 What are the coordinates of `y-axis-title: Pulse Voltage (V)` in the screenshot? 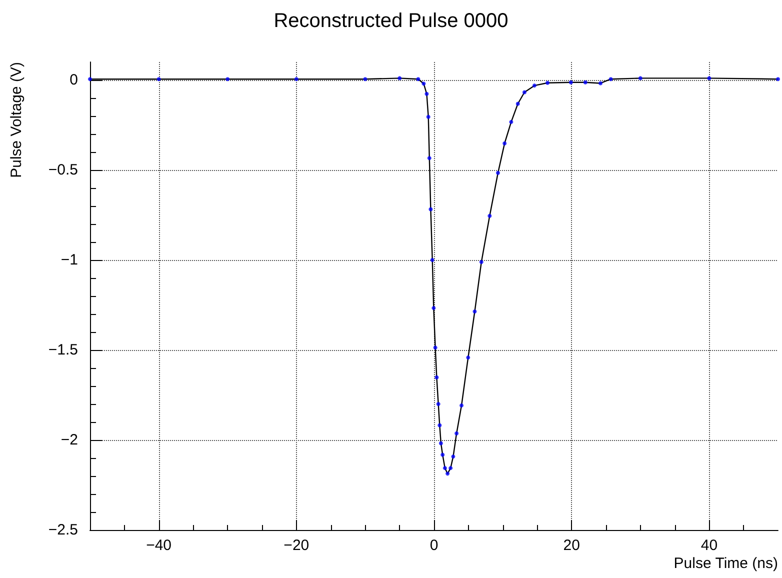 It's located at (16, 120).